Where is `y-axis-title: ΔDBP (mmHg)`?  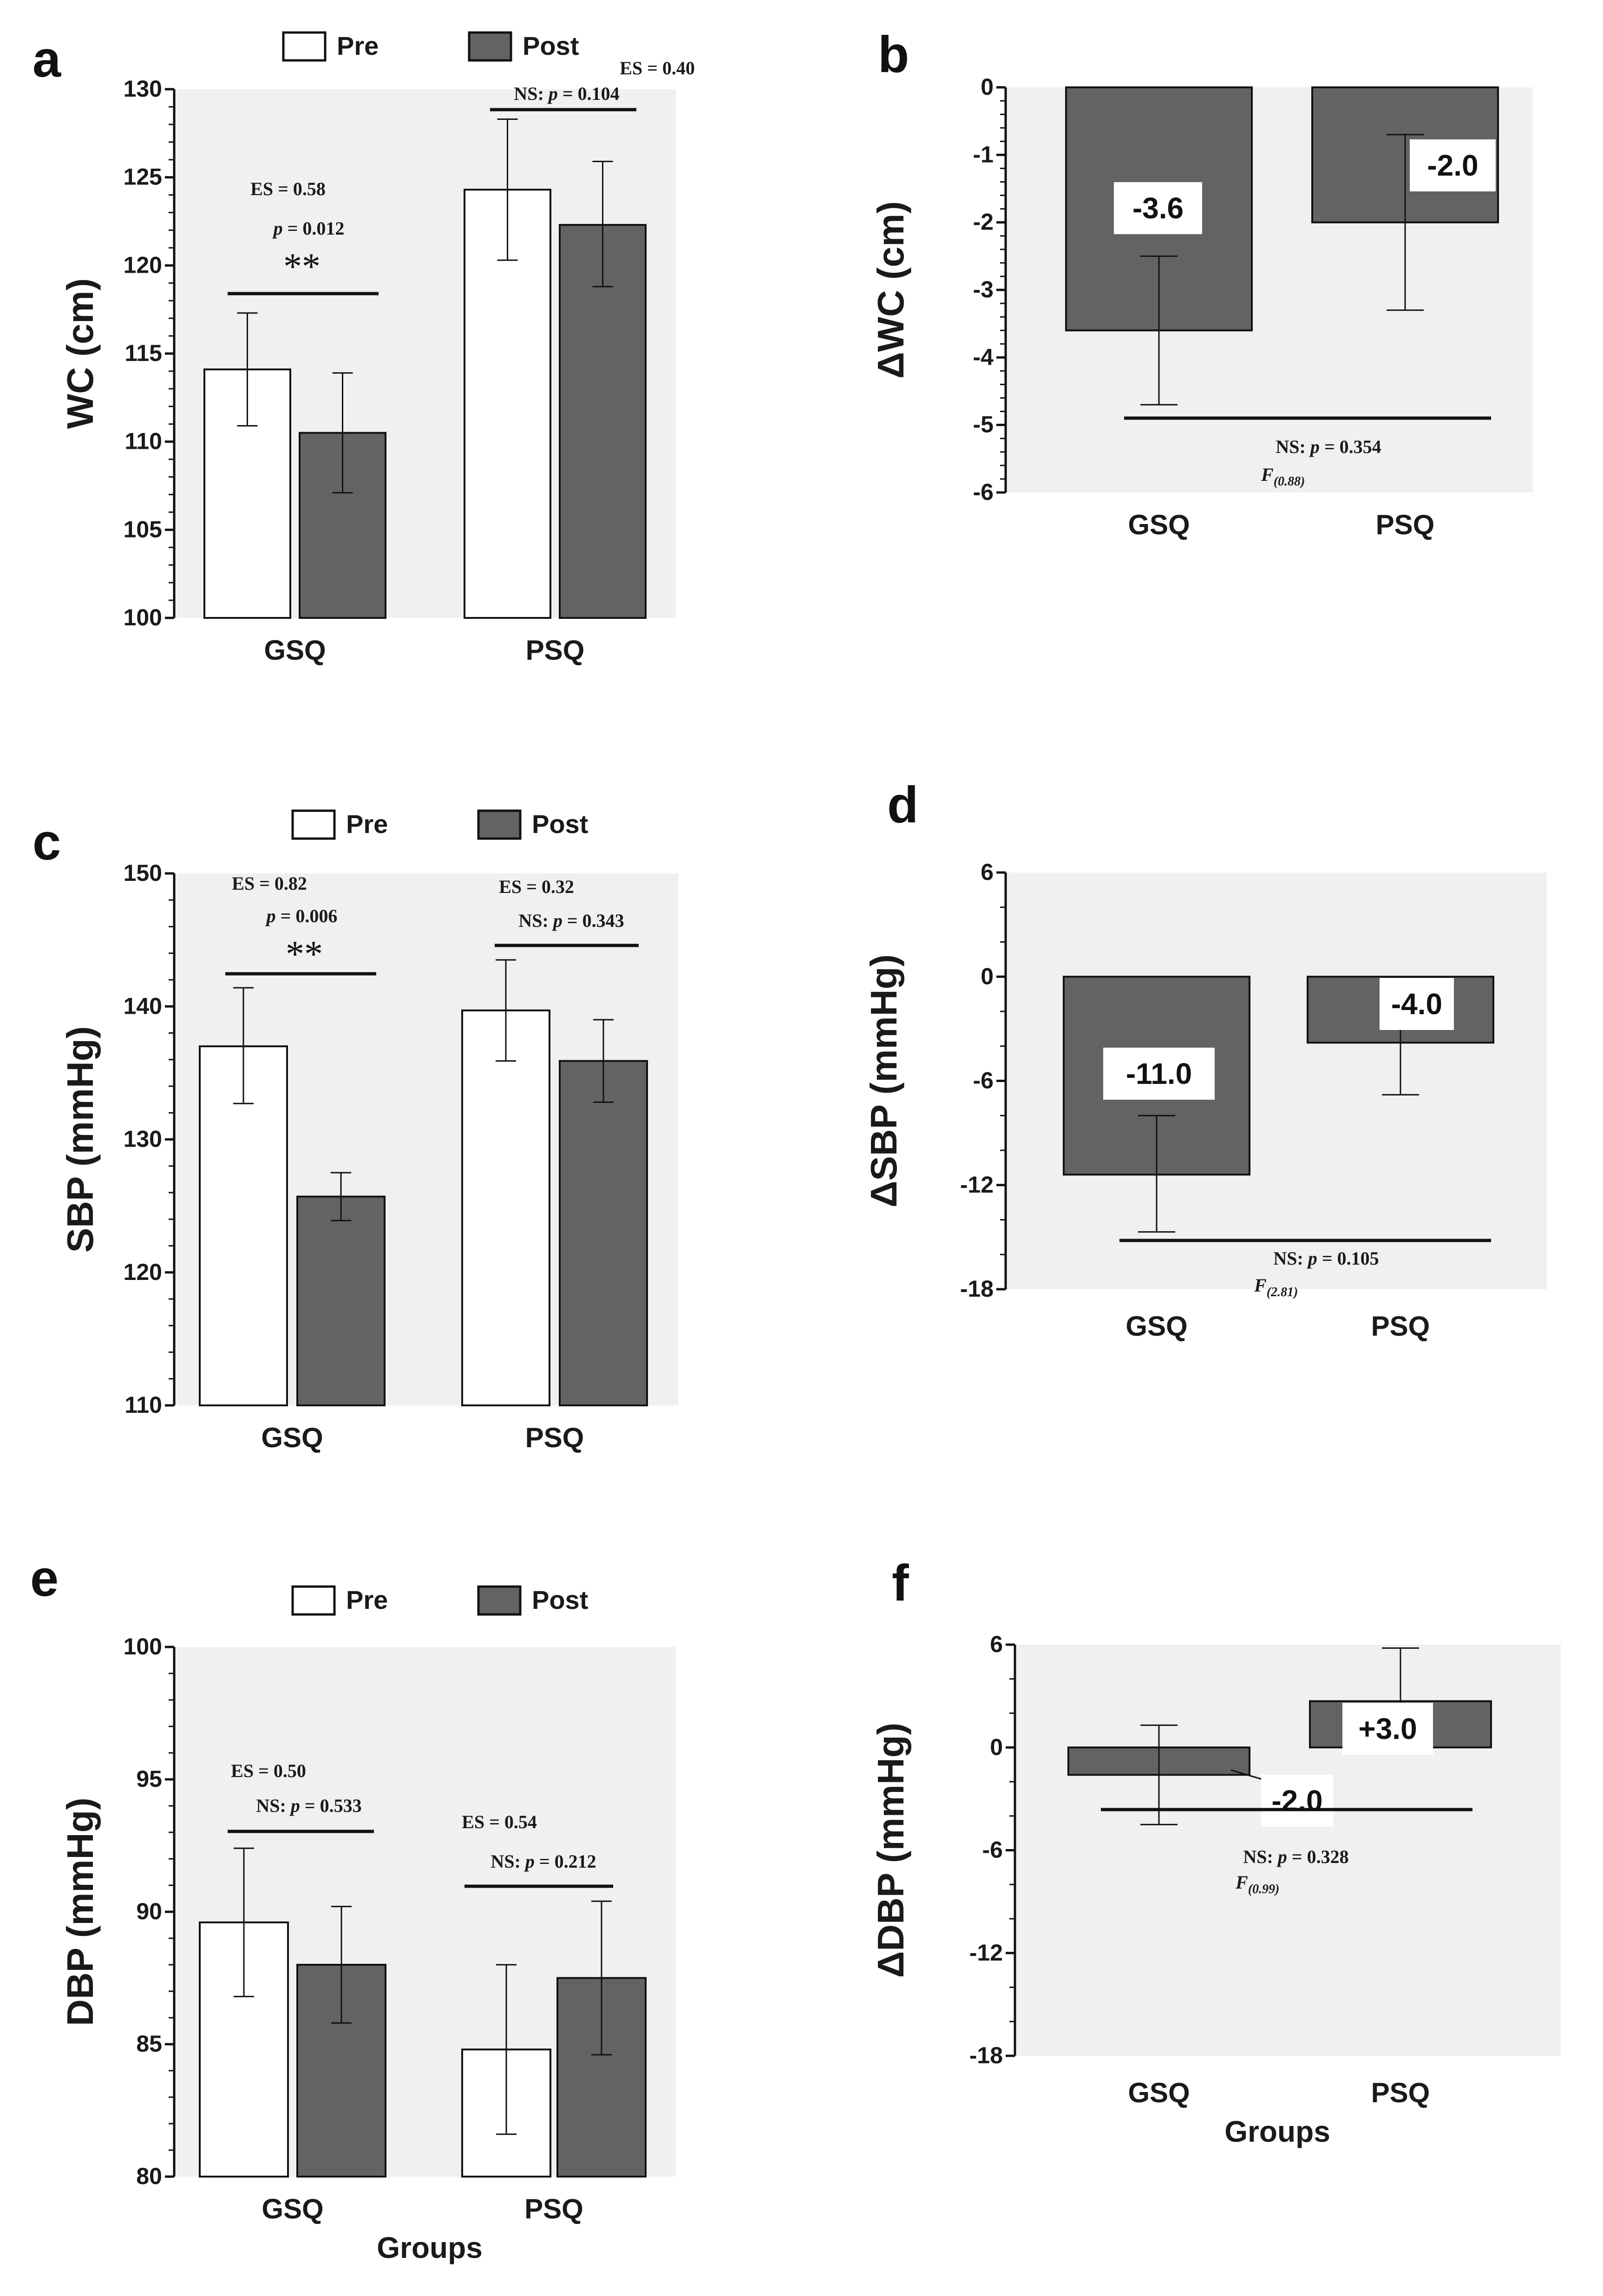
y-axis-title: ΔDBP (mmHg) is located at coordinates (890, 1850).